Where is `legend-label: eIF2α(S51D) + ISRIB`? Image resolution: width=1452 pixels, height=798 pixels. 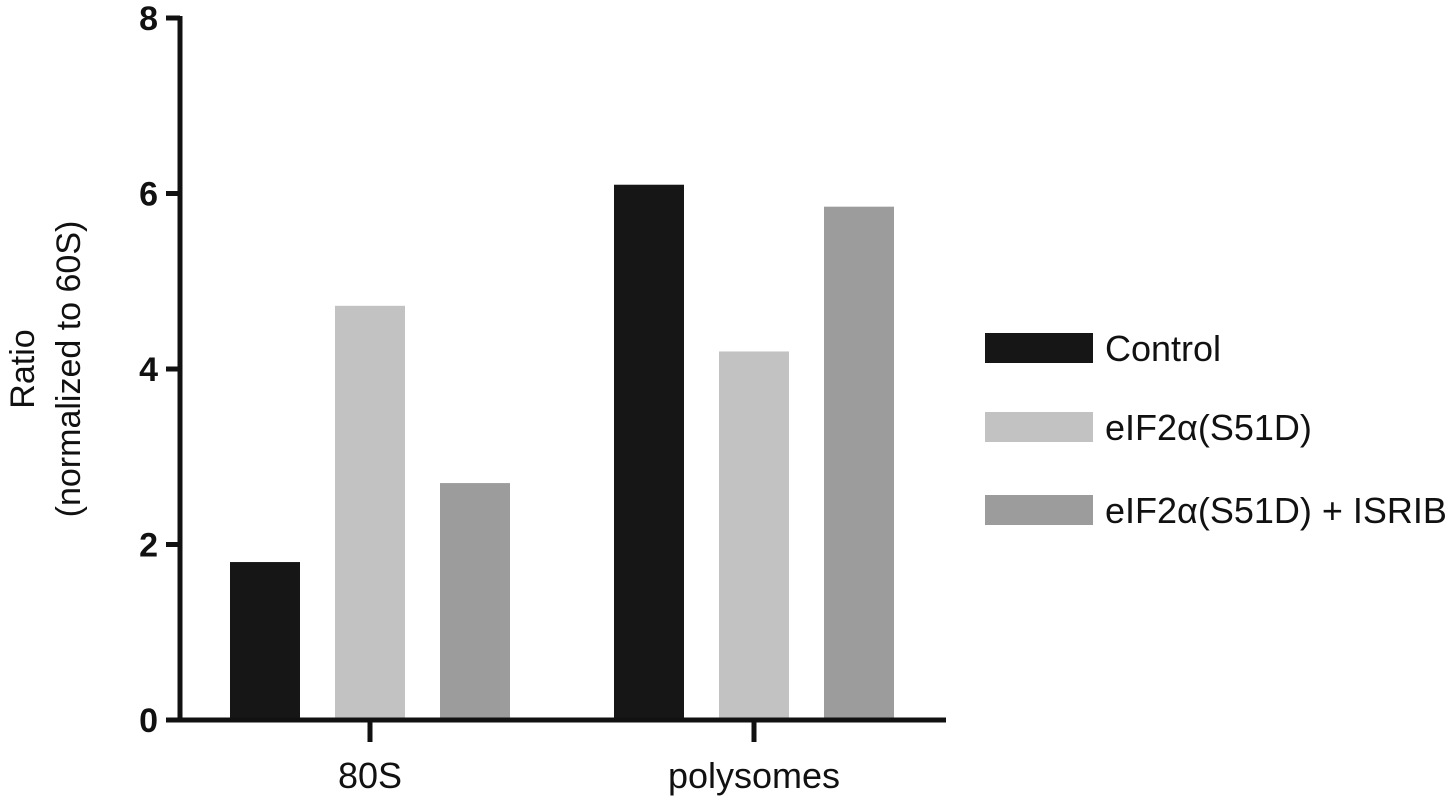 legend-label: eIF2α(S51D) + ISRIB is located at coordinates (1276, 510).